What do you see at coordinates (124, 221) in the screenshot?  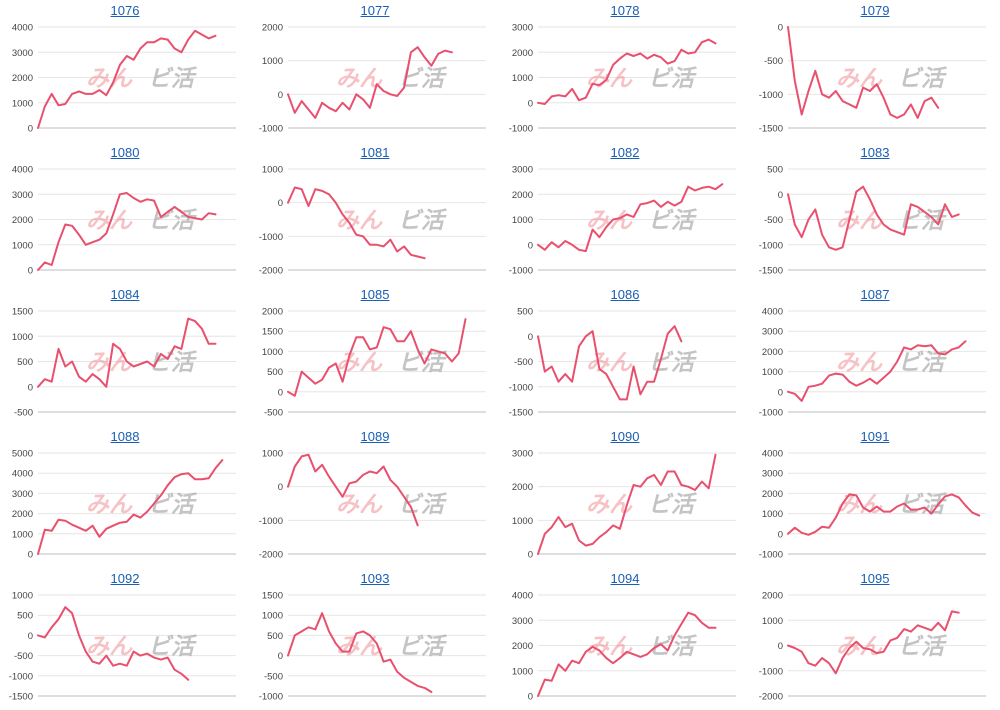 I see `chart-svg: 0 1000 2000 3000 4000 みん ビ活` at bounding box center [124, 221].